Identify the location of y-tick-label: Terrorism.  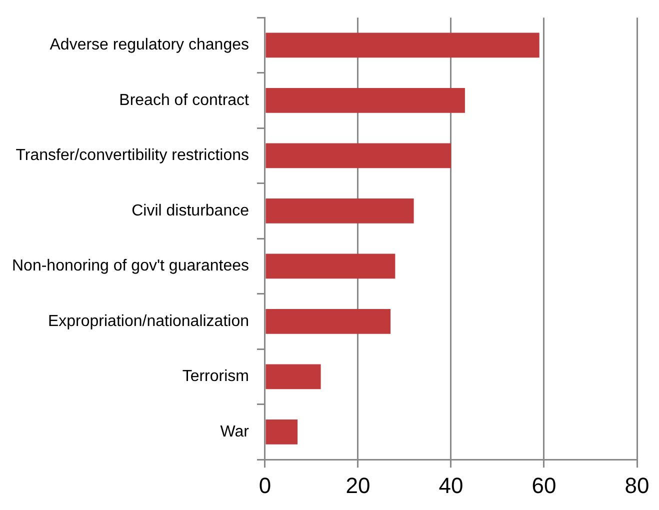
(215, 377).